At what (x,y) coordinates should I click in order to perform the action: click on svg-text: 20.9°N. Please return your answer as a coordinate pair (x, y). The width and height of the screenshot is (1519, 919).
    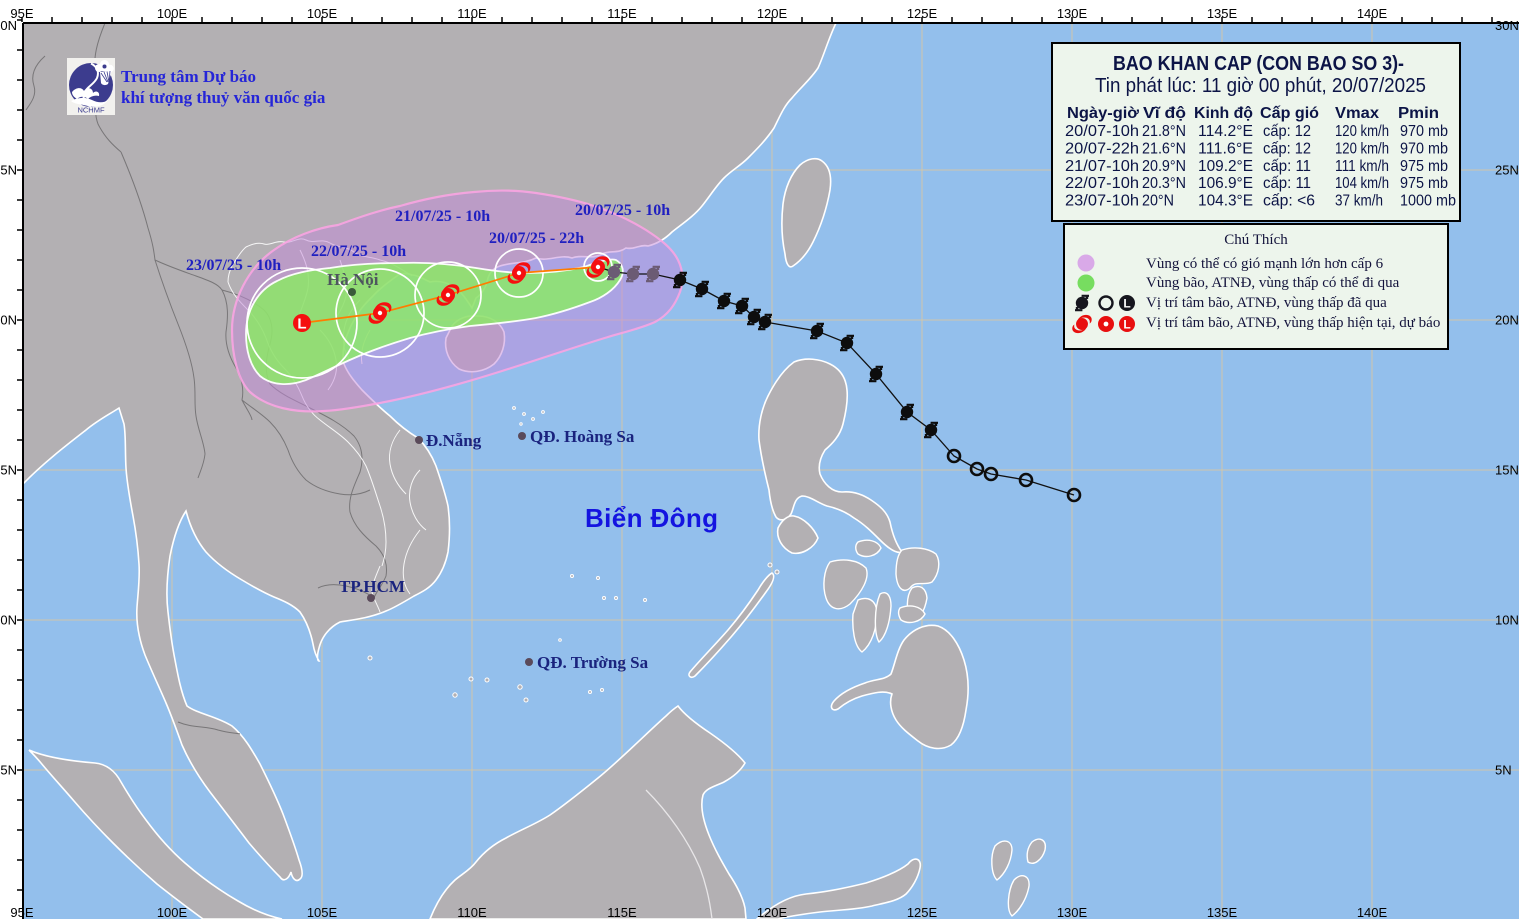
    Looking at the image, I should click on (1164, 166).